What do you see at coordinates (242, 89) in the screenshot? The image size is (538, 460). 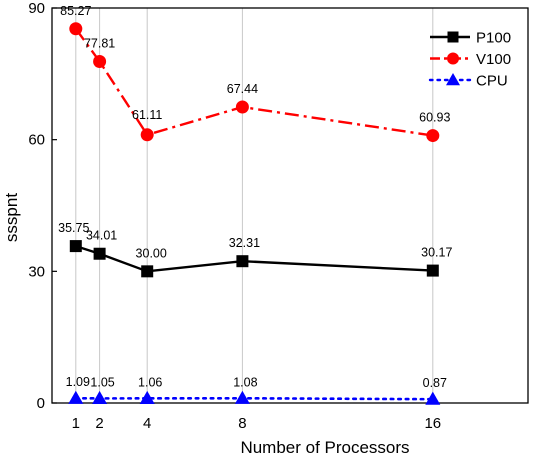 I see `data-label-v100: 67.44` at bounding box center [242, 89].